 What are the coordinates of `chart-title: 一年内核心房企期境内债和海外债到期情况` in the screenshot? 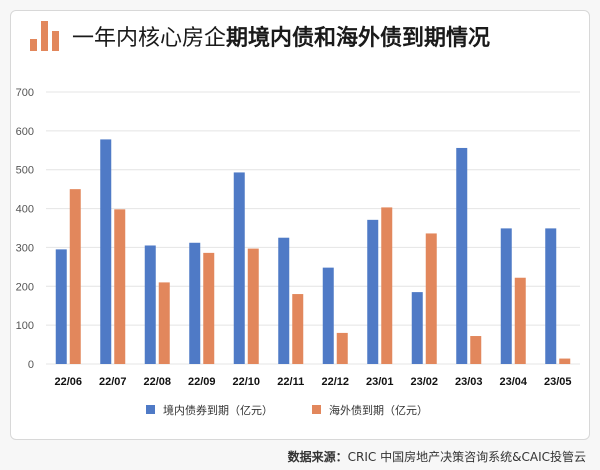 It's located at (281, 36).